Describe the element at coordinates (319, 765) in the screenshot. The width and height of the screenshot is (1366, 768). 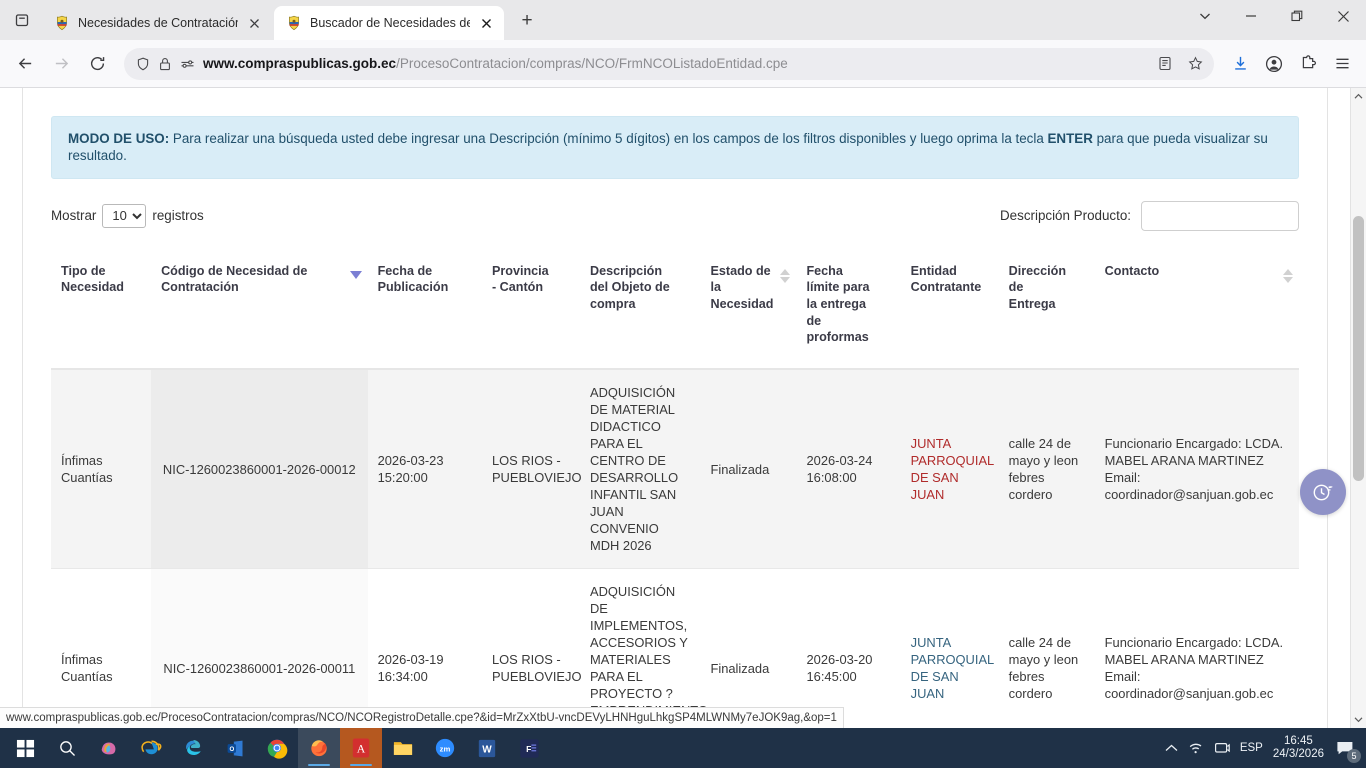
I see `task-running-indicator` at that location.